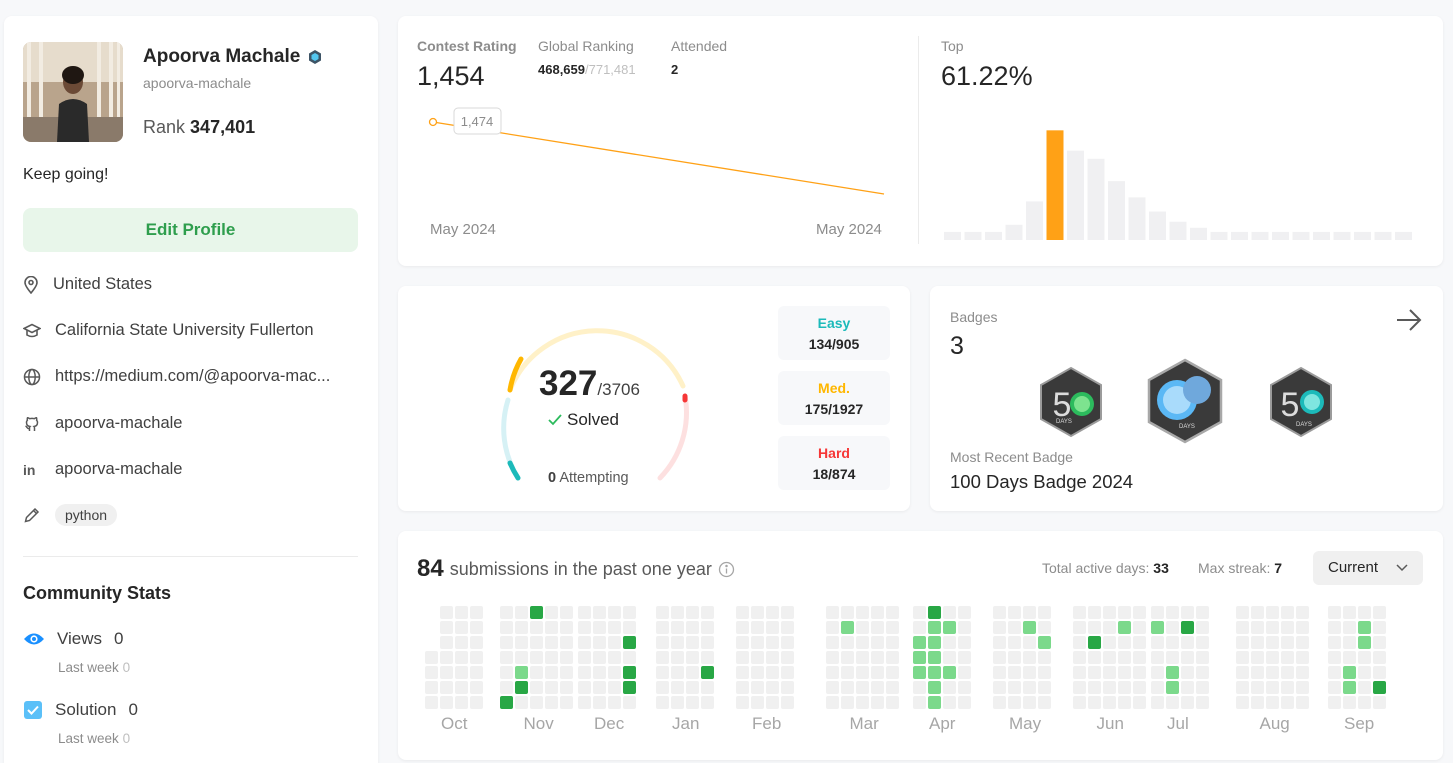  I want to click on linkedin-row: in apoorva-machale, so click(193, 469).